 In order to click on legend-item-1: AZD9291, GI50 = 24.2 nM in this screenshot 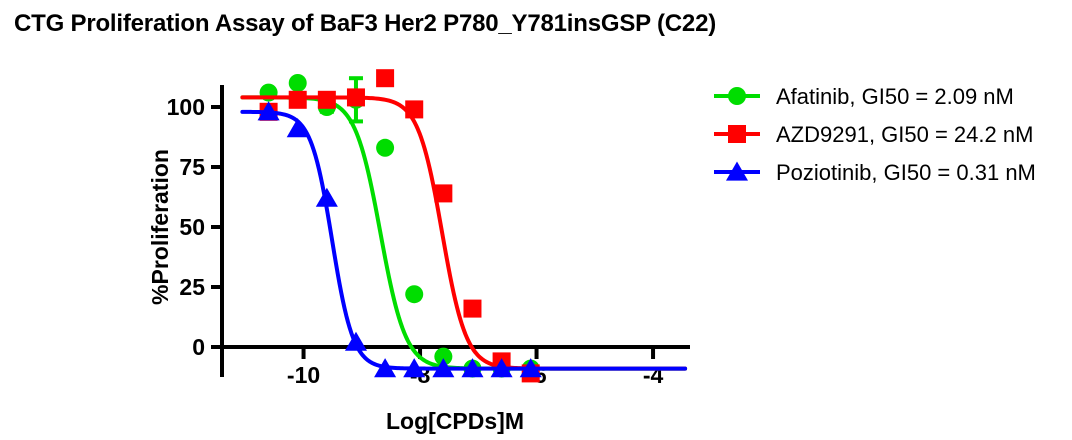, I will do `click(873, 134)`.